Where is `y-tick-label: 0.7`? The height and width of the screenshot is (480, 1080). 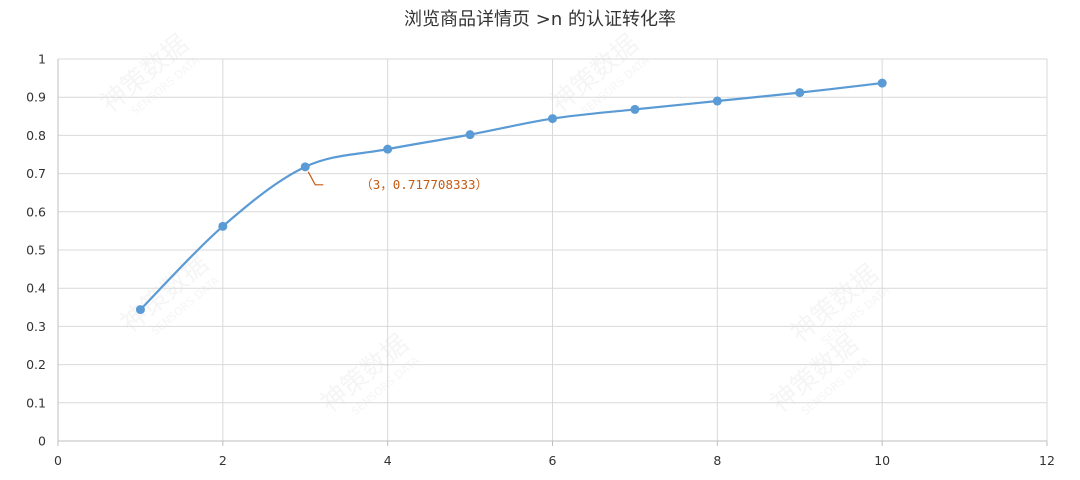 y-tick-label: 0.7 is located at coordinates (36, 173).